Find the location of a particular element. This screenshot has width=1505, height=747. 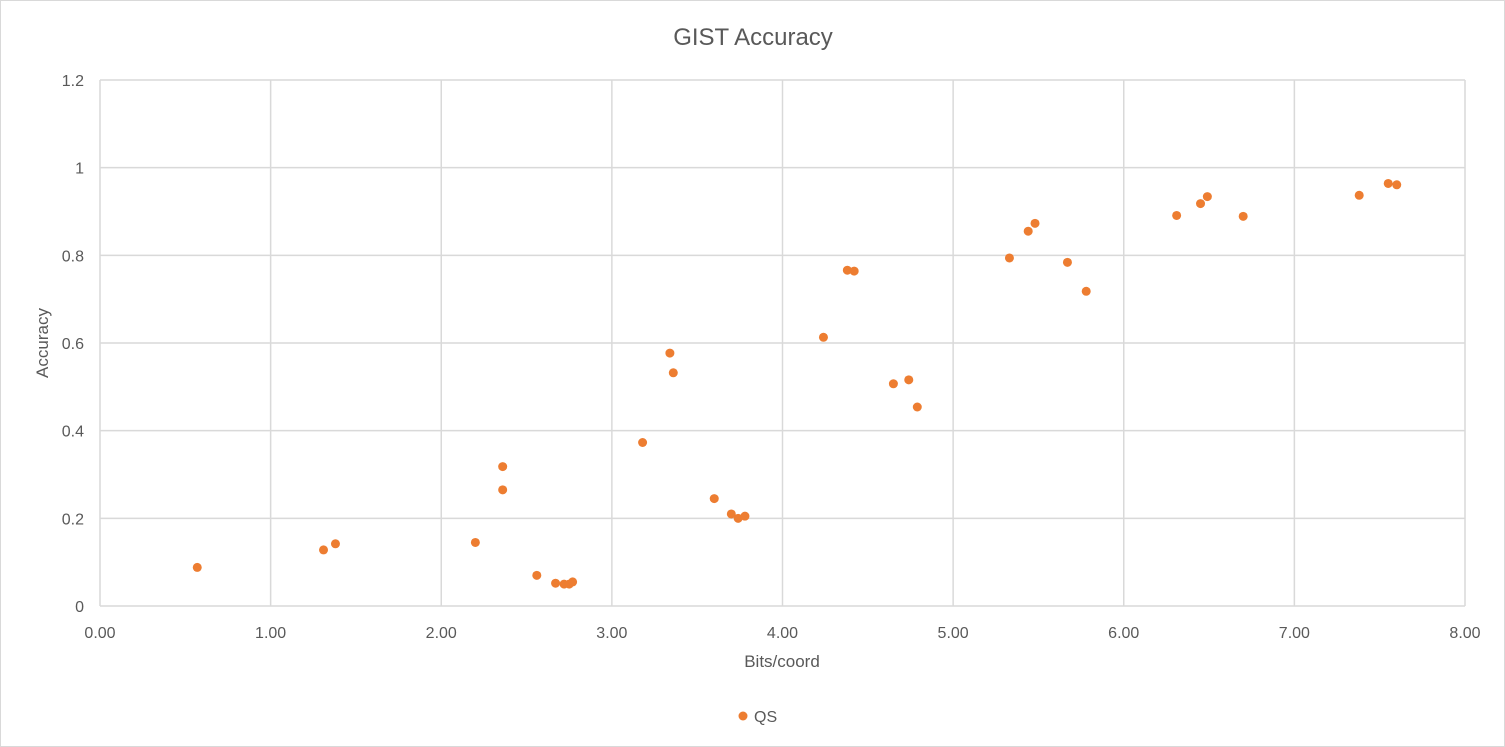

y-tick-label: 0.8 is located at coordinates (73, 256).